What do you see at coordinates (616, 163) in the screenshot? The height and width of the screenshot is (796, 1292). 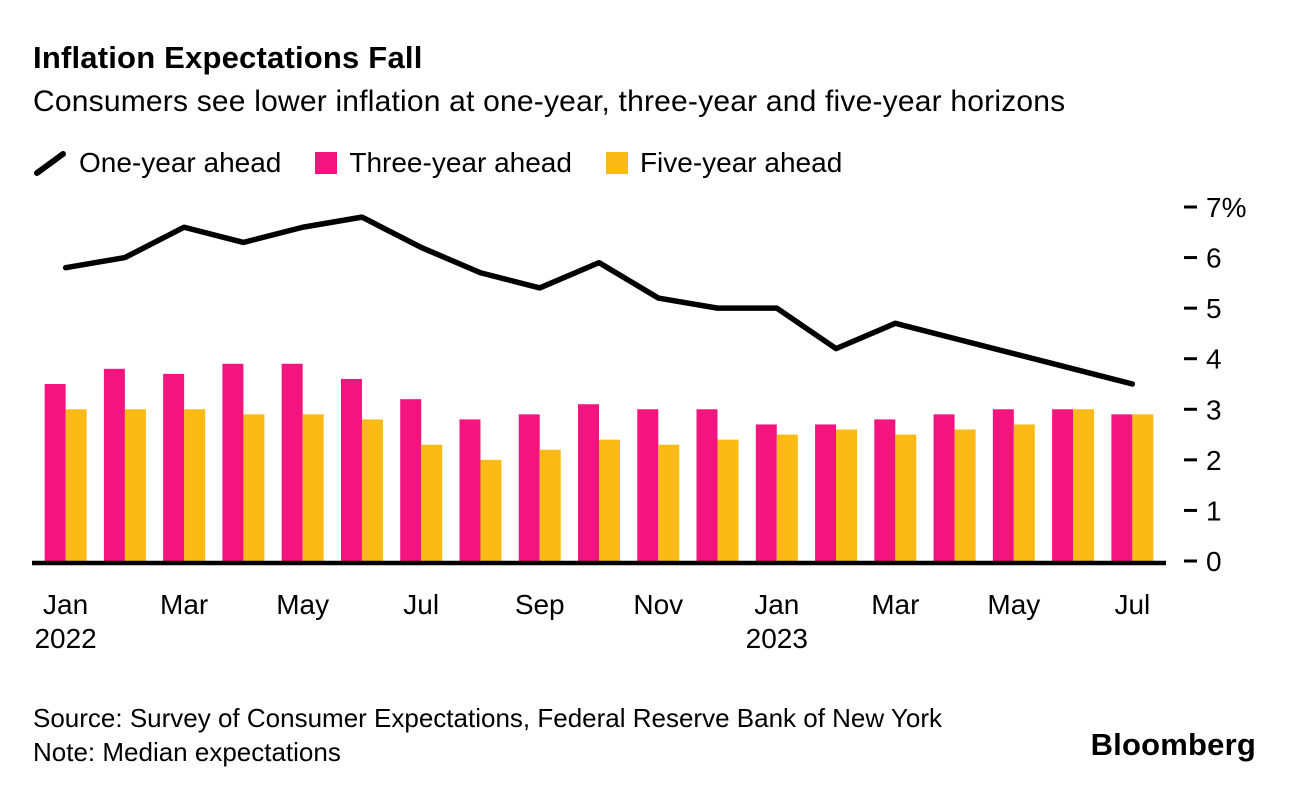 I see `bar-swatch-icon-five-year` at bounding box center [616, 163].